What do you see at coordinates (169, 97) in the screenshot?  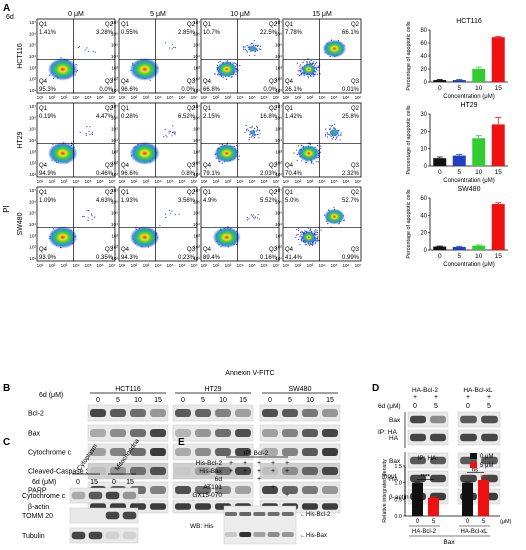 I see `flow-x-tick: 10⁵` at bounding box center [169, 97].